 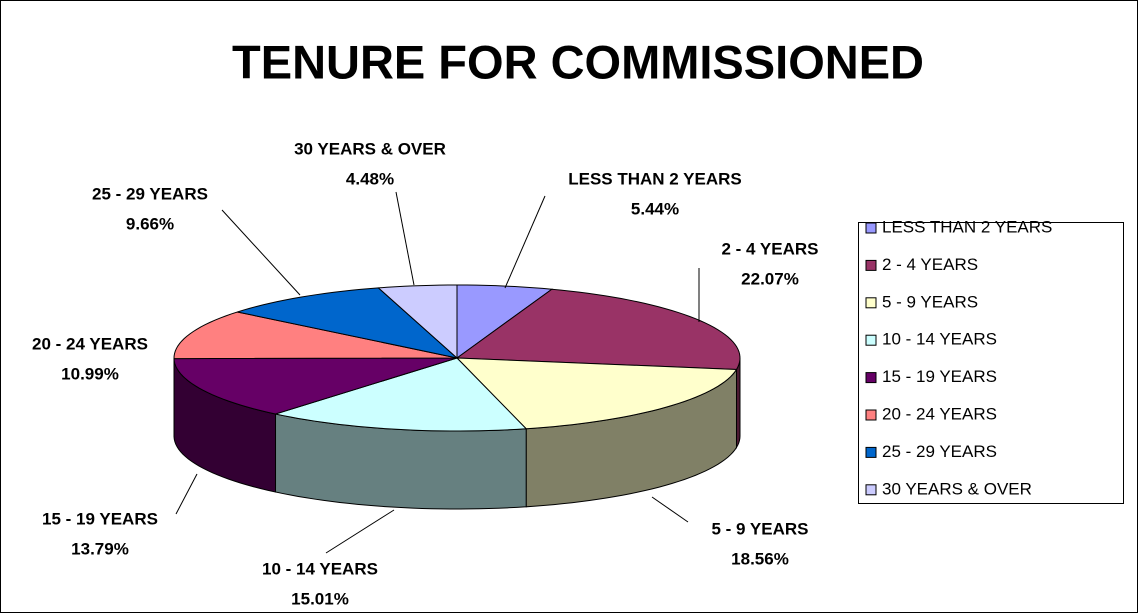 What do you see at coordinates (957, 488) in the screenshot?
I see `legend-label: 30 YEARS & OVER` at bounding box center [957, 488].